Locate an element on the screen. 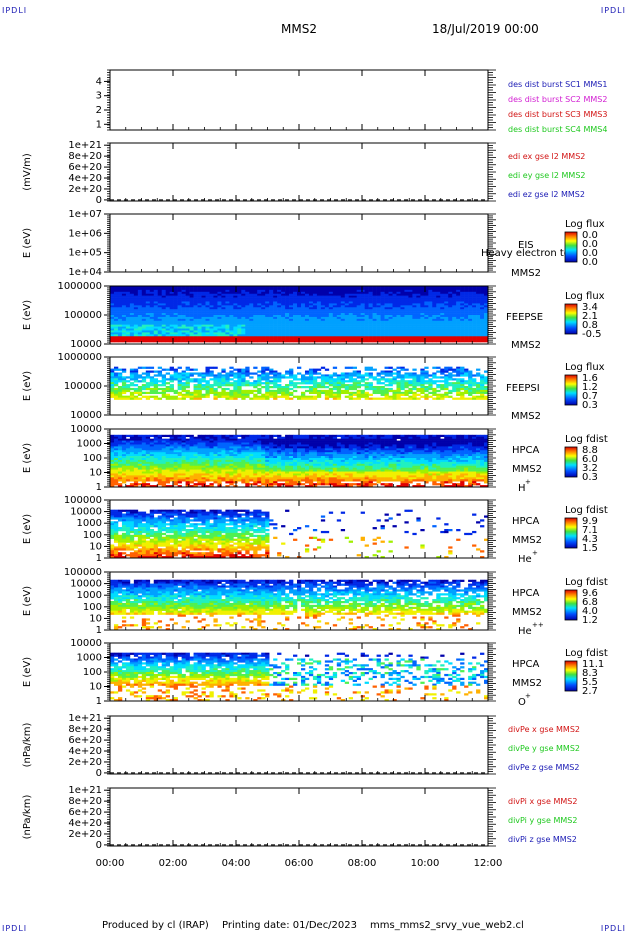 Image resolution: width=630 pixels, height=934 pixels. spectrogram-panel9 is located at coordinates (299, 677).